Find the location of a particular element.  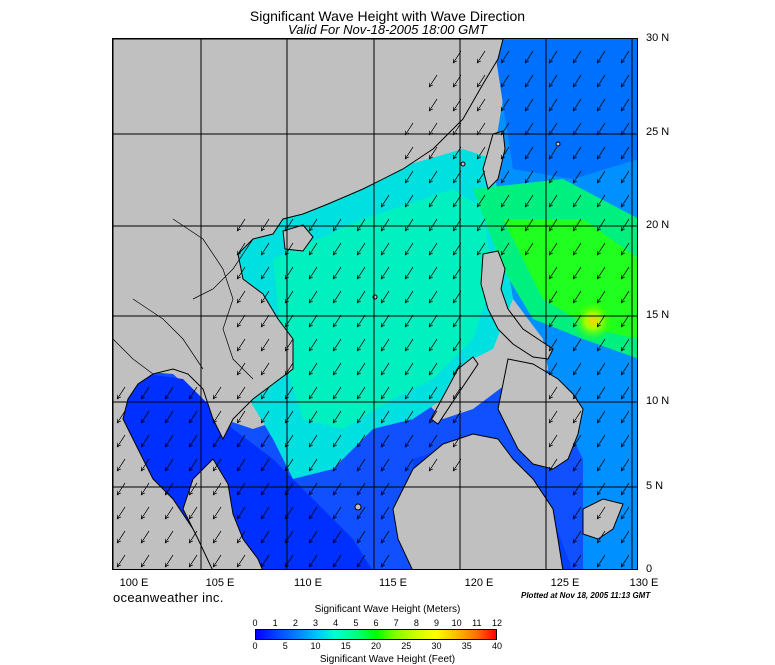

legend-meters-tick: 5 is located at coordinates (356, 623).